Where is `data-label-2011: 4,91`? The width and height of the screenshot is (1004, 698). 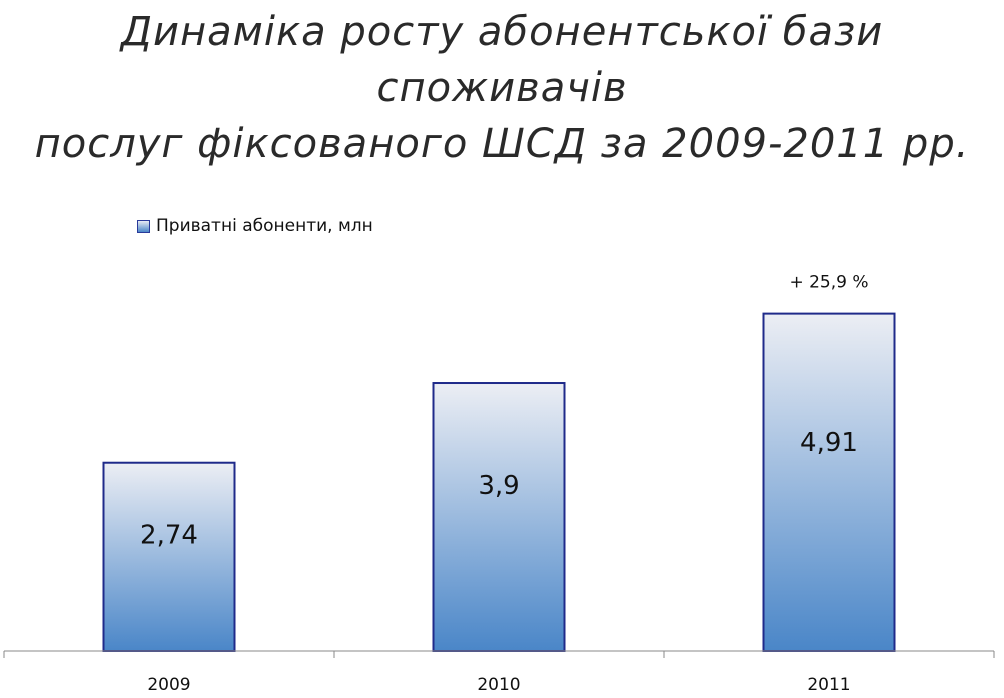 data-label-2011: 4,91 is located at coordinates (829, 443).